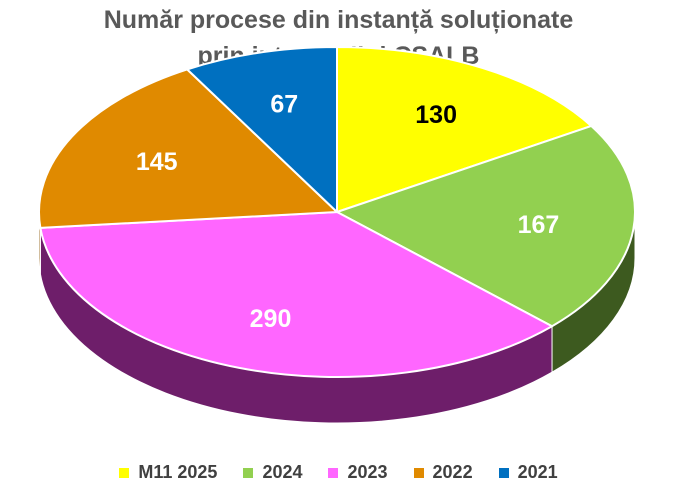 This screenshot has width=677, height=500. I want to click on legend-item-2023: 2023, so click(358, 472).